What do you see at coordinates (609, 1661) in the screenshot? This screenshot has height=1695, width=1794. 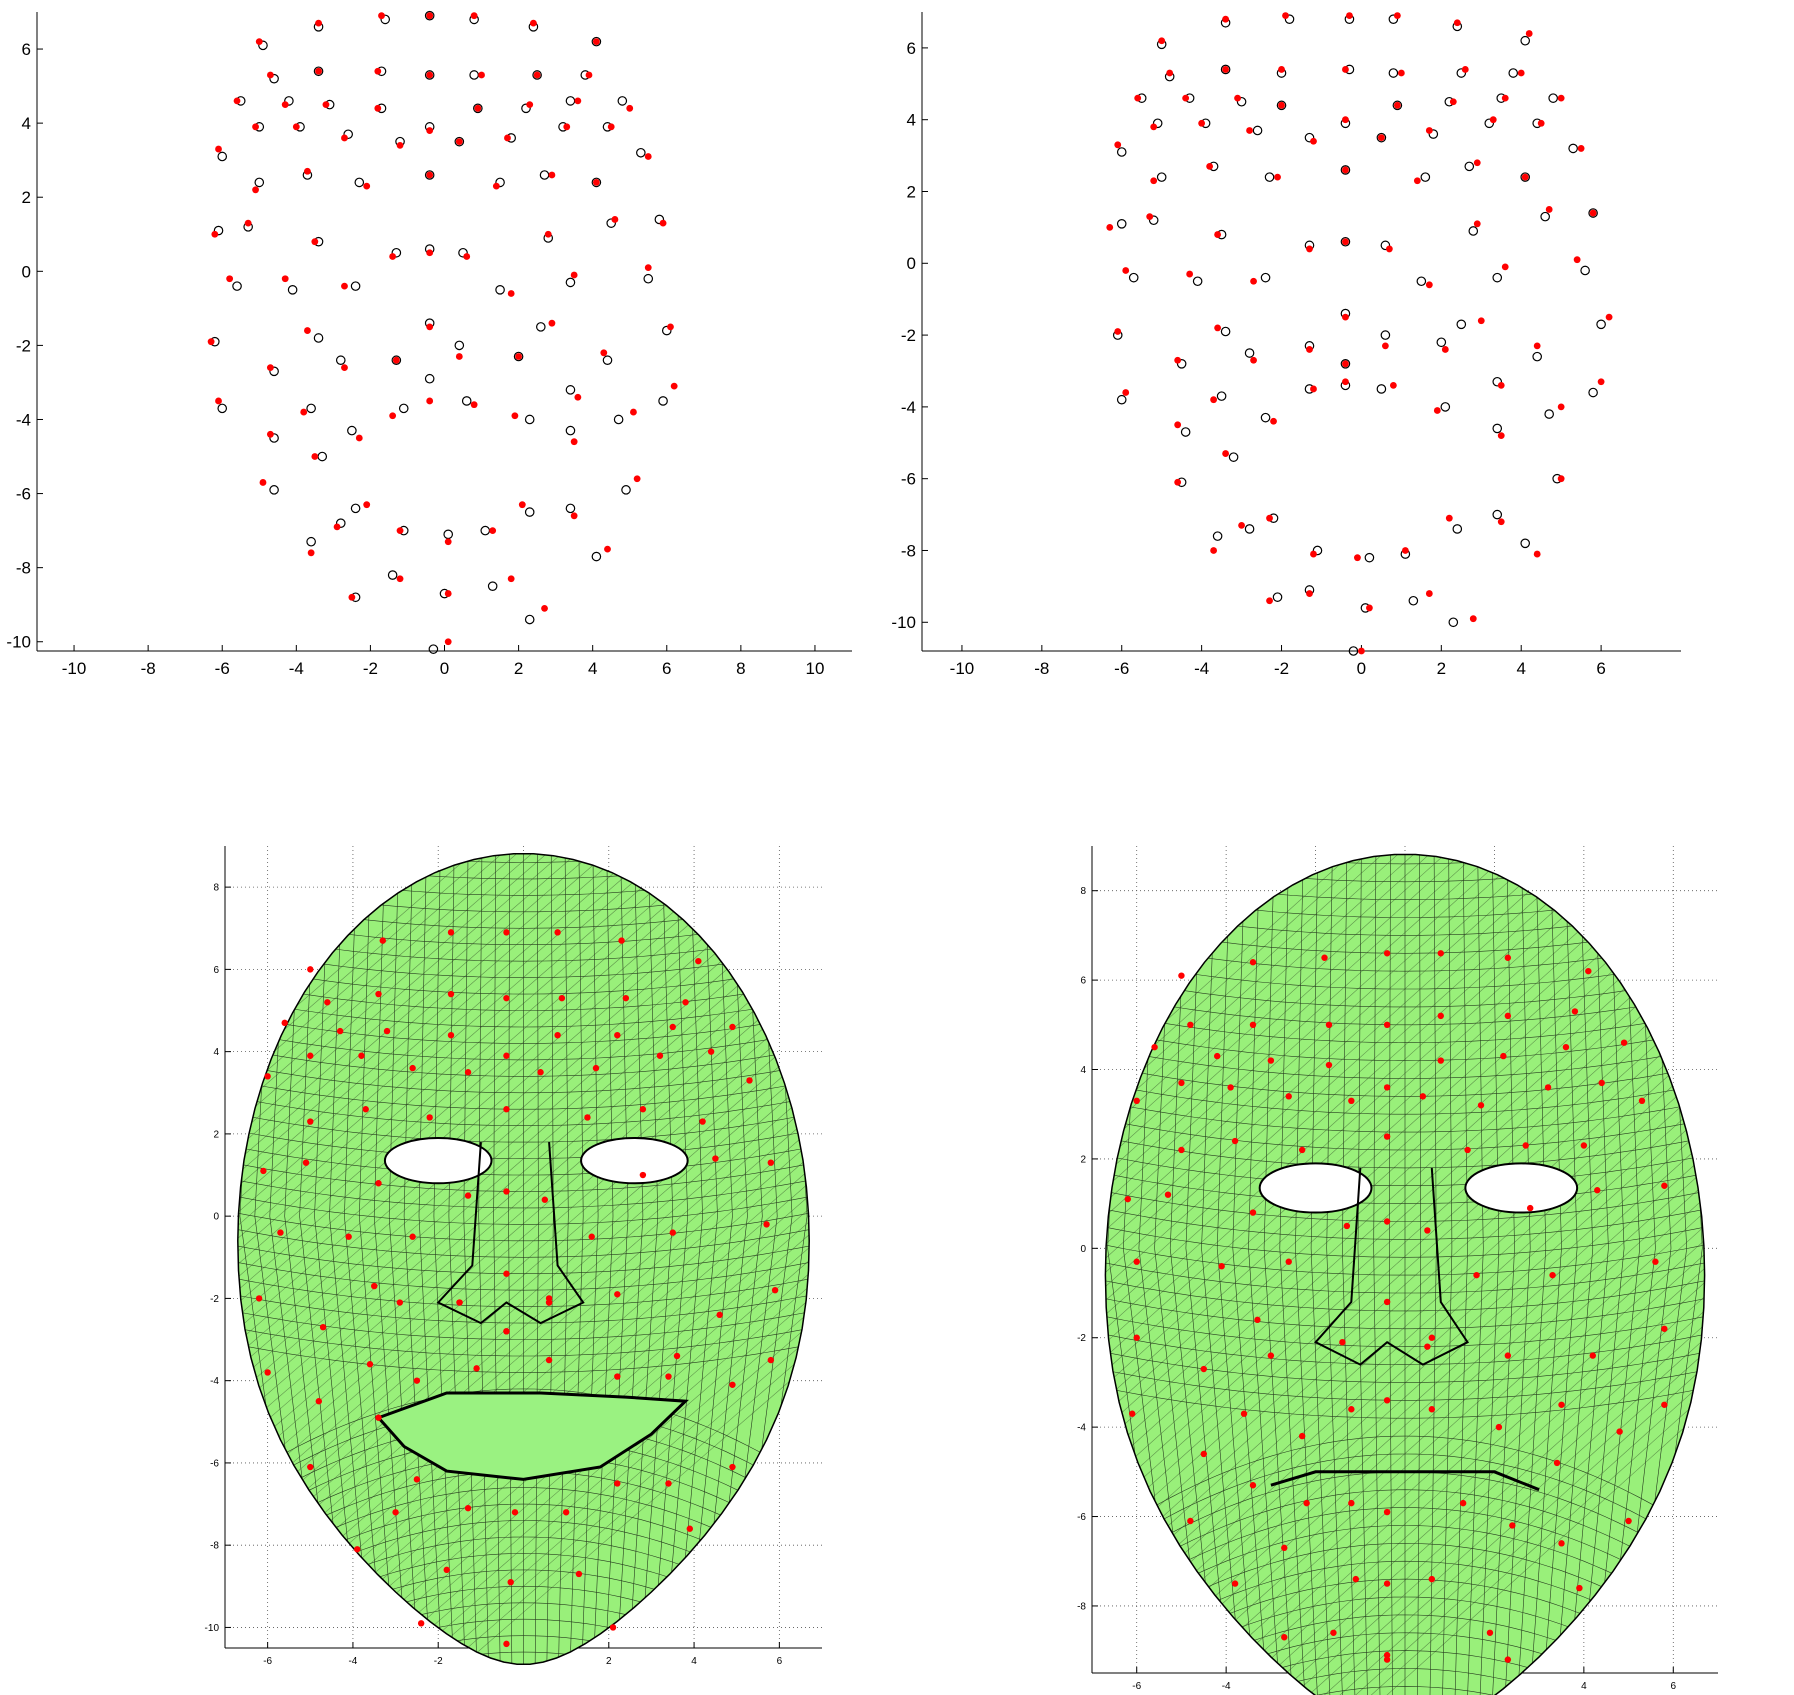 I see `x-tick-label: 2` at bounding box center [609, 1661].